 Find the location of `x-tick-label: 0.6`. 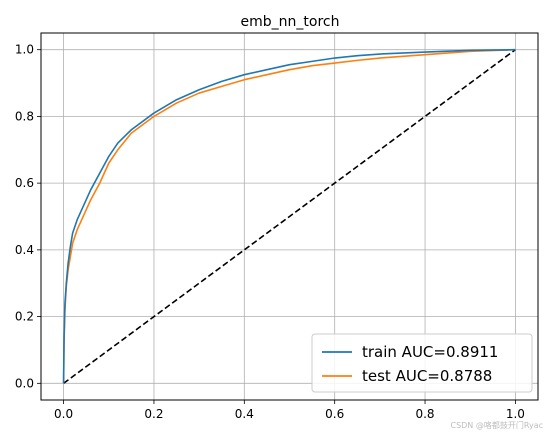

x-tick-label: 0.6 is located at coordinates (334, 414).